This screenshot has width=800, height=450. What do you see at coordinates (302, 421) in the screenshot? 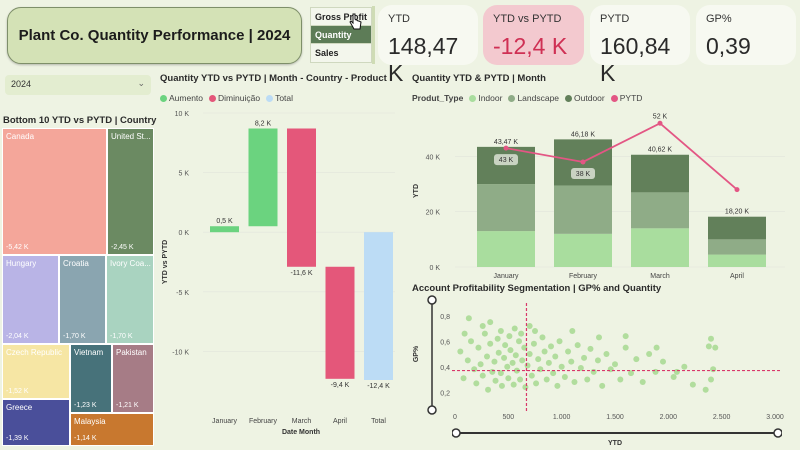
I see `x-tick-label: March` at bounding box center [302, 421].